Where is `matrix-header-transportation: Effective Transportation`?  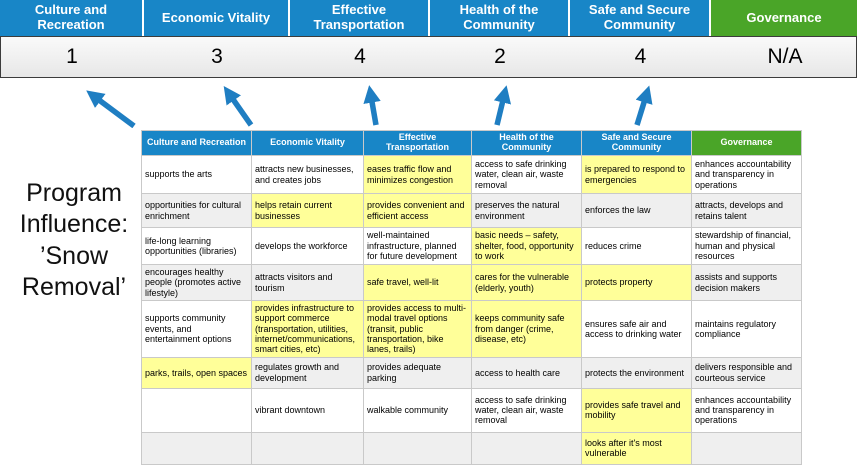 matrix-header-transportation: Effective Transportation is located at coordinates (417, 143).